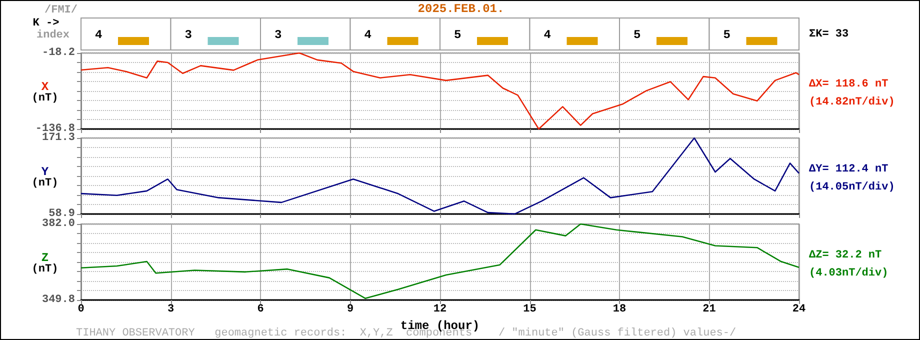 The image size is (920, 340). What do you see at coordinates (530, 310) in the screenshot?
I see `x-tick-label: 15` at bounding box center [530, 310].